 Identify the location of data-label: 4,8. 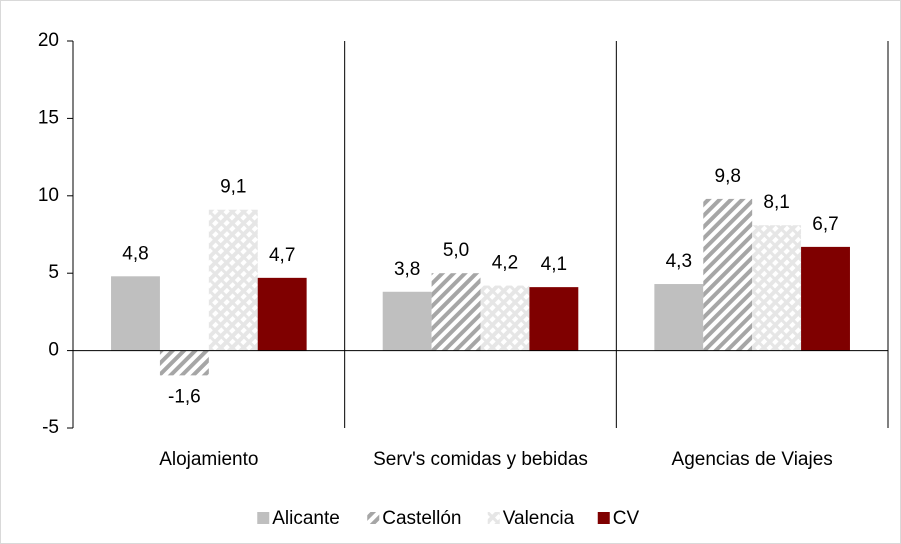
(135, 253).